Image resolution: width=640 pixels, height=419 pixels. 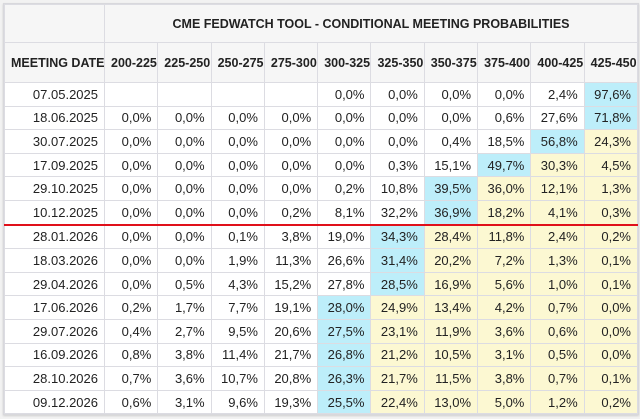 What do you see at coordinates (397, 284) in the screenshot?
I see `probability-cell: 28,5%` at bounding box center [397, 284].